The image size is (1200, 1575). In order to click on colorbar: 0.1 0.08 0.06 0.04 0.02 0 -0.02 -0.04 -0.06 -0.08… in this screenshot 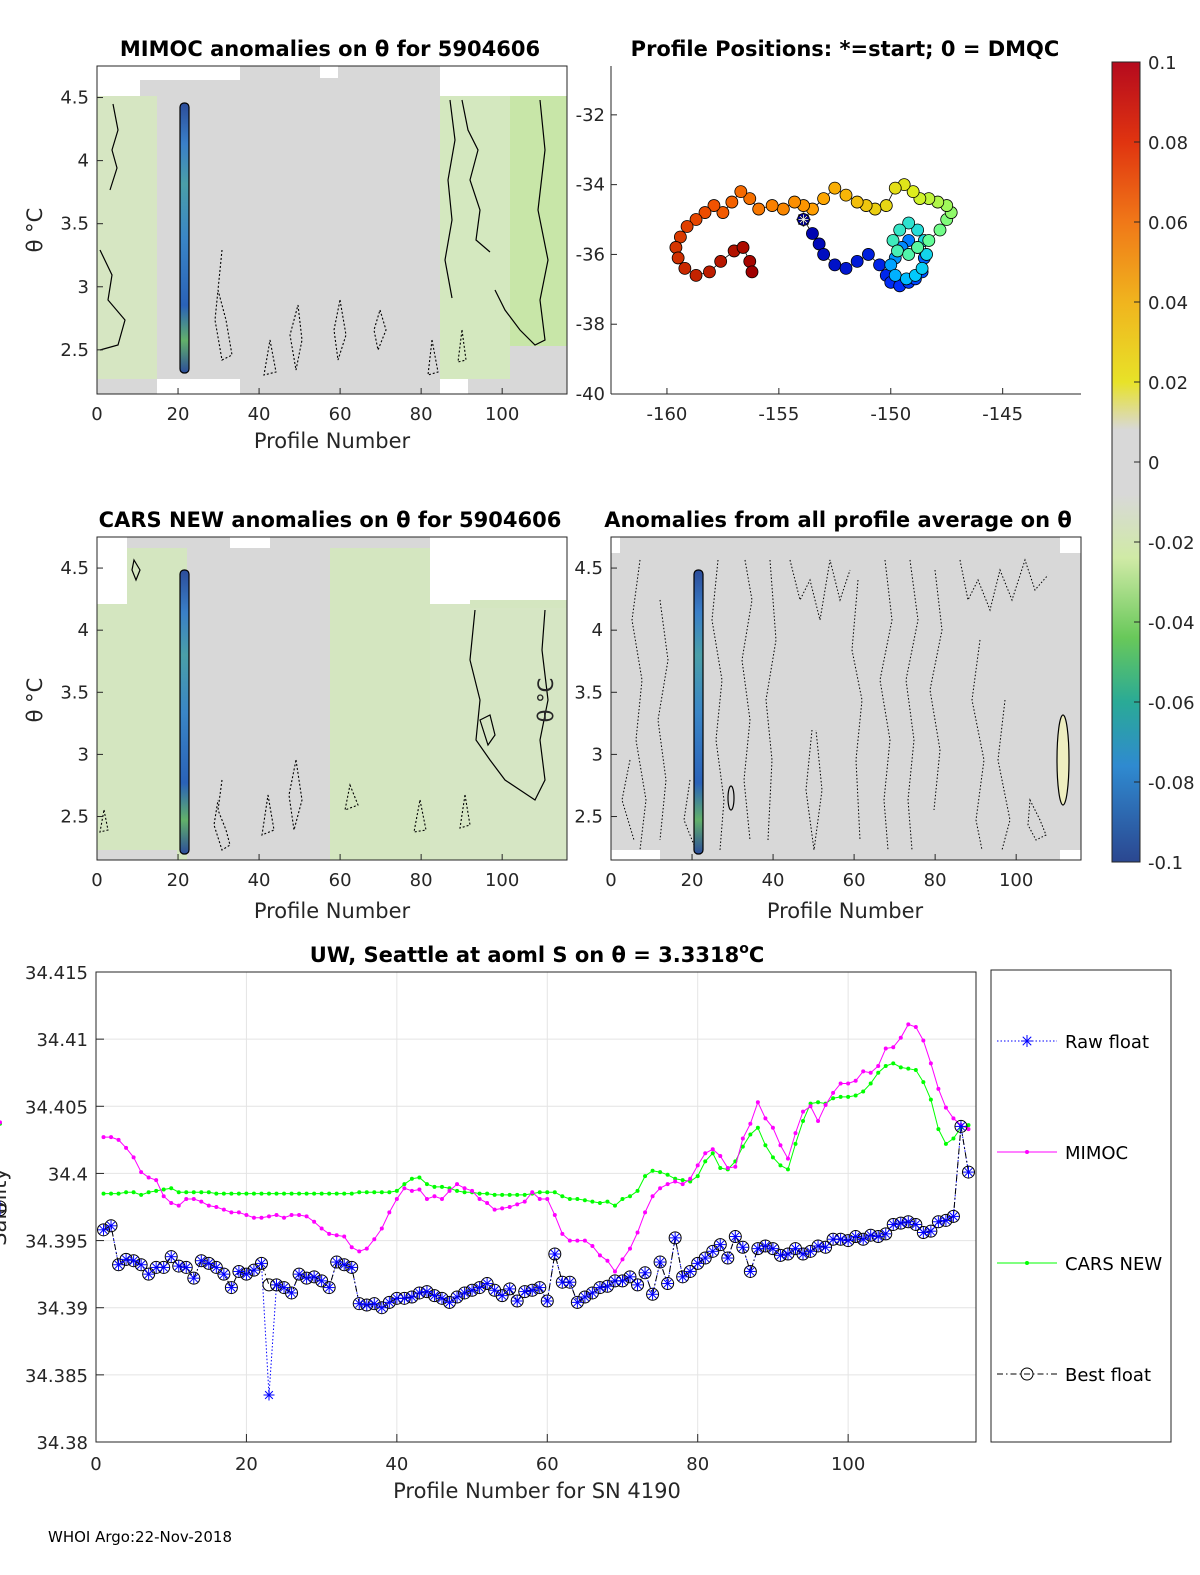, I will do `click(1153, 463)`.